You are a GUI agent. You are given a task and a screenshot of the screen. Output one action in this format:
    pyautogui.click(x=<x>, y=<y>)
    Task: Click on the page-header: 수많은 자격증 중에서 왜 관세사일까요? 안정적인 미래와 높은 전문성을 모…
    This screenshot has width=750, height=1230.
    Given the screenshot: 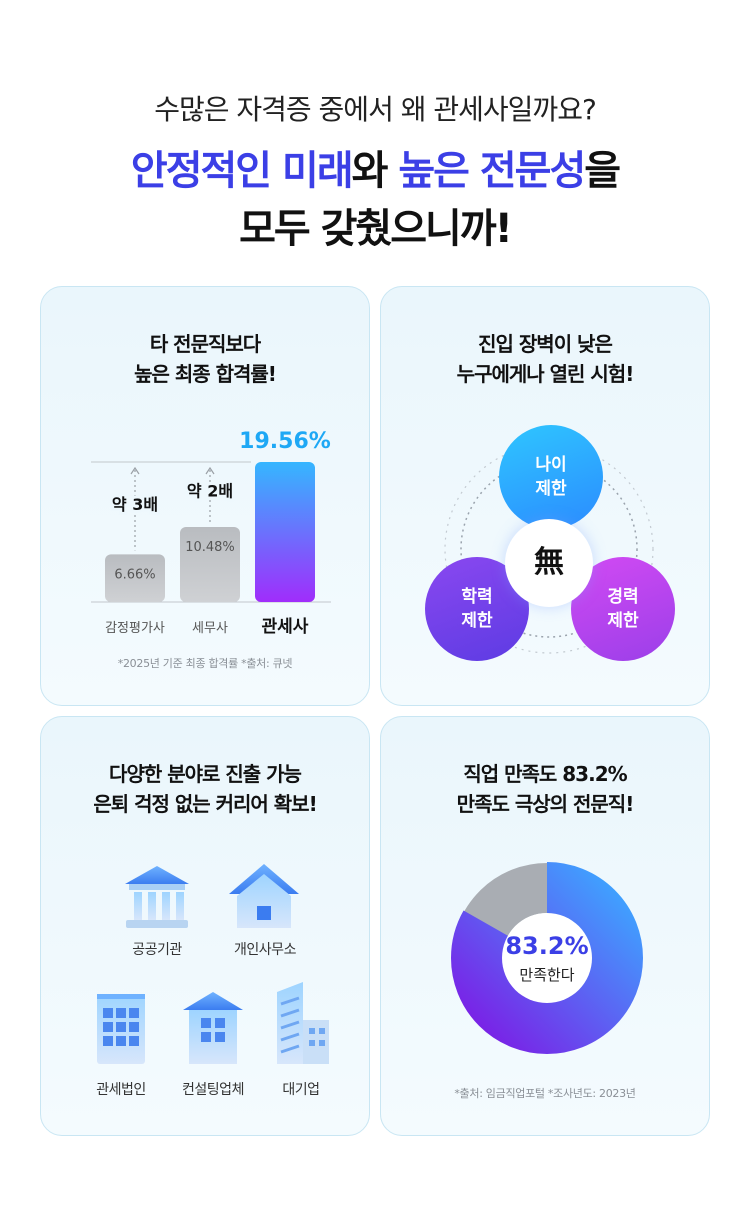 What is the action you would take?
    pyautogui.click(x=375, y=173)
    